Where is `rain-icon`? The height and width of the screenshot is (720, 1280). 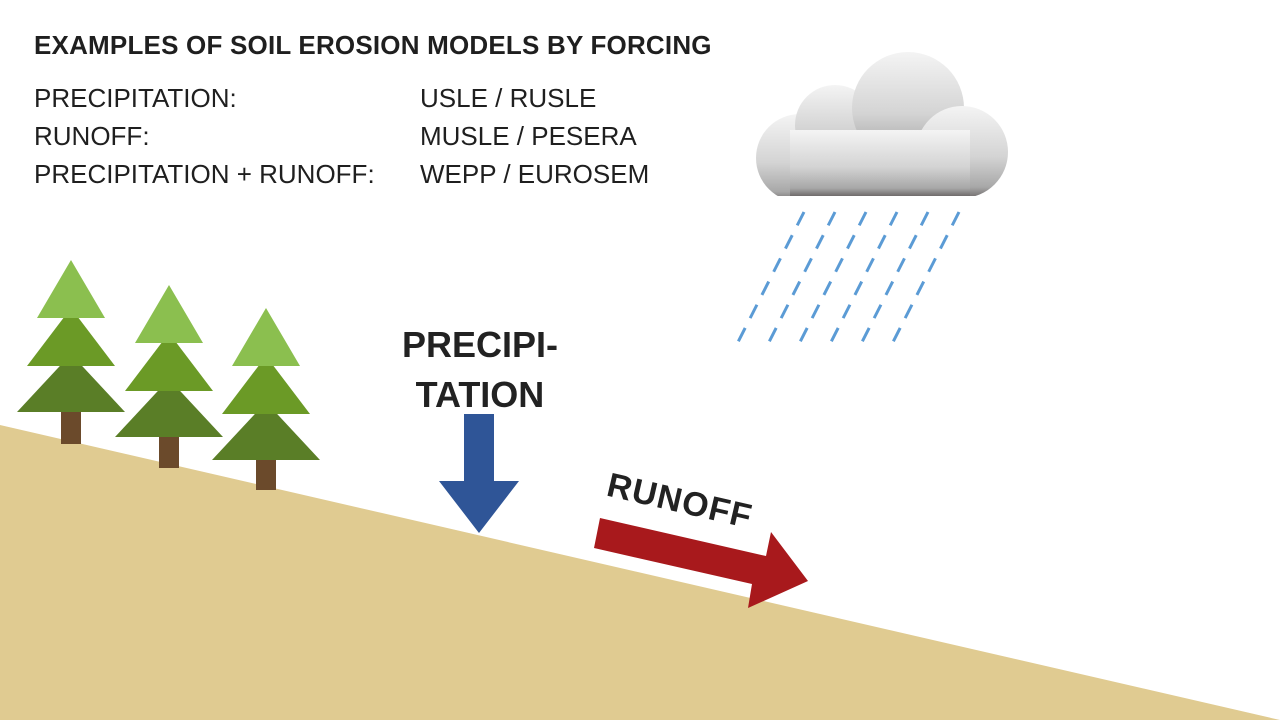 rain-icon is located at coordinates (847, 279).